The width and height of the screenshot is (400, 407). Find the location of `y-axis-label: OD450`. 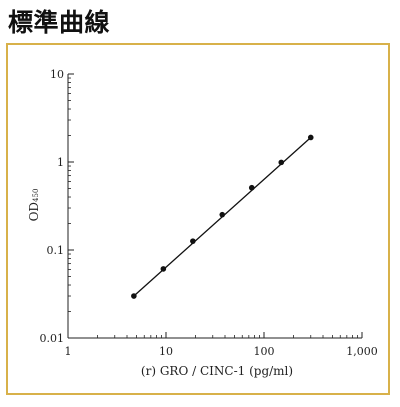

y-axis-label: OD450 is located at coordinates (34, 205).